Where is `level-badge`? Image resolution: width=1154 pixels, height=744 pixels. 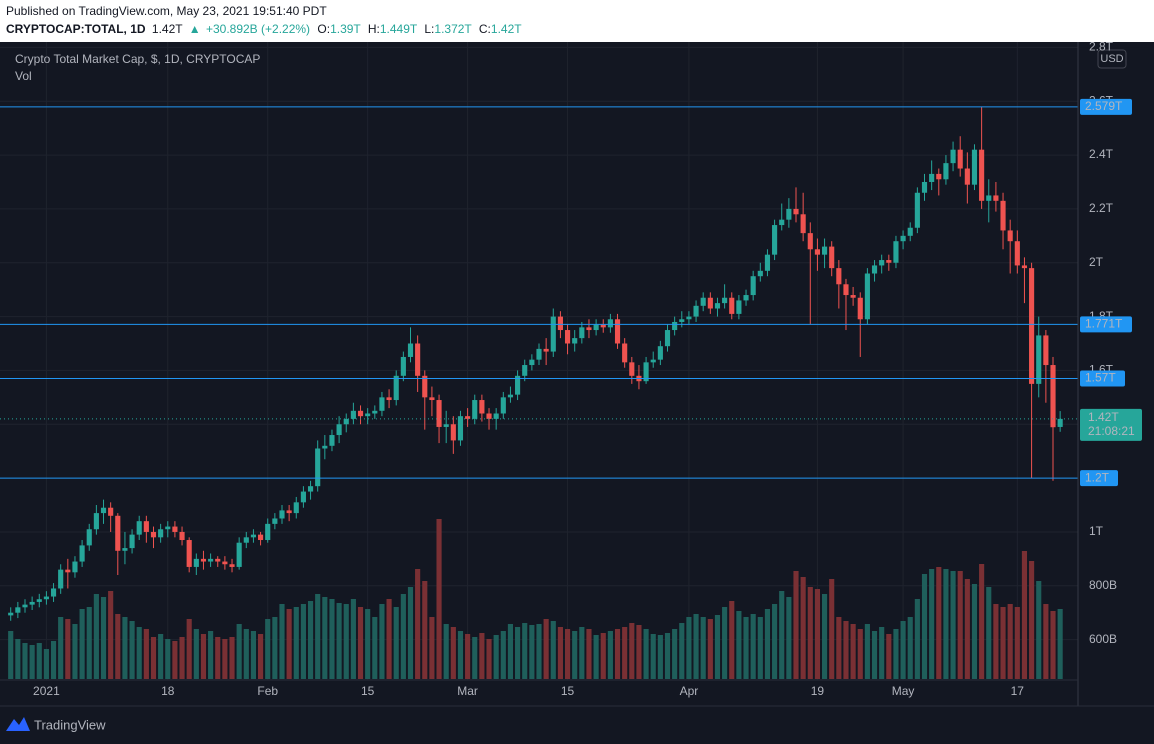 level-badge is located at coordinates (1106, 106).